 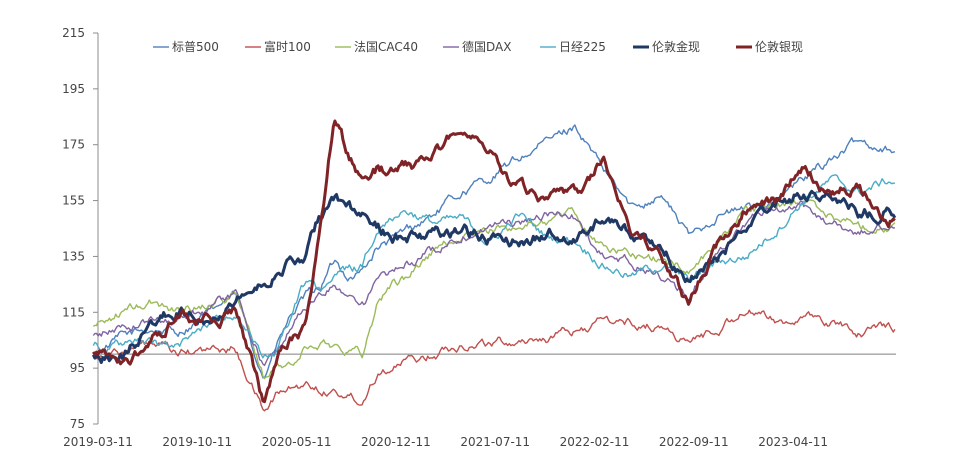 I want to click on y-axis: 75 95 115 135 155 175 195 215, so click(x=80, y=228).